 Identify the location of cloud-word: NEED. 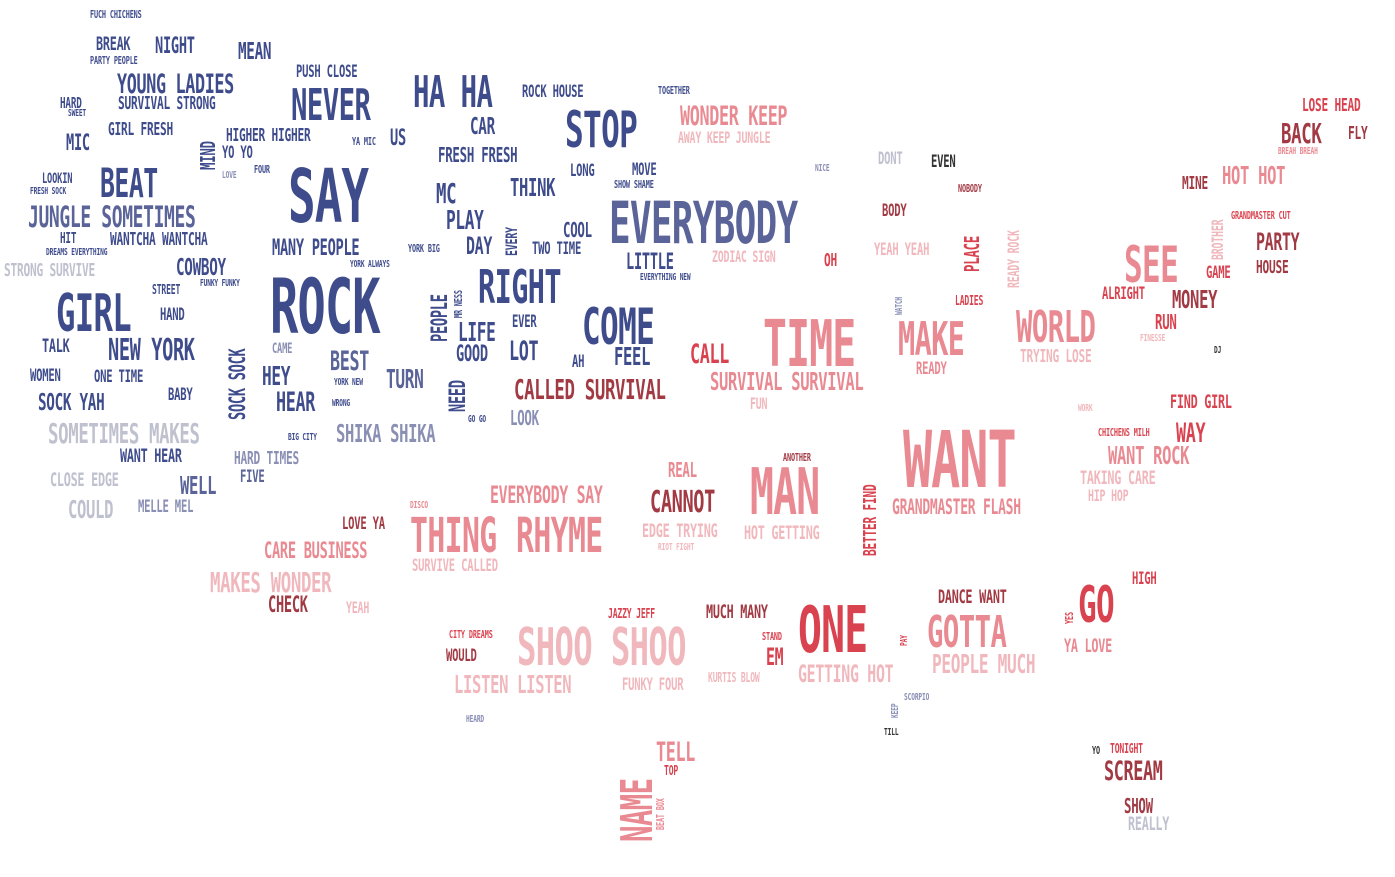
(458, 396).